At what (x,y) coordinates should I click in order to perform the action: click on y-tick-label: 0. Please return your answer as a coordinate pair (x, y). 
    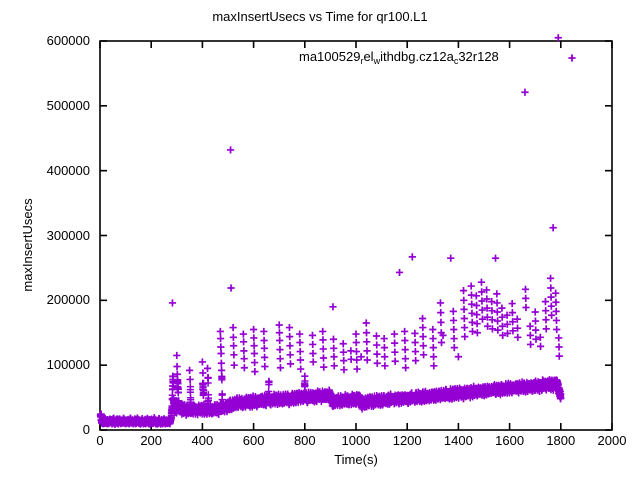
    Looking at the image, I should click on (86, 429).